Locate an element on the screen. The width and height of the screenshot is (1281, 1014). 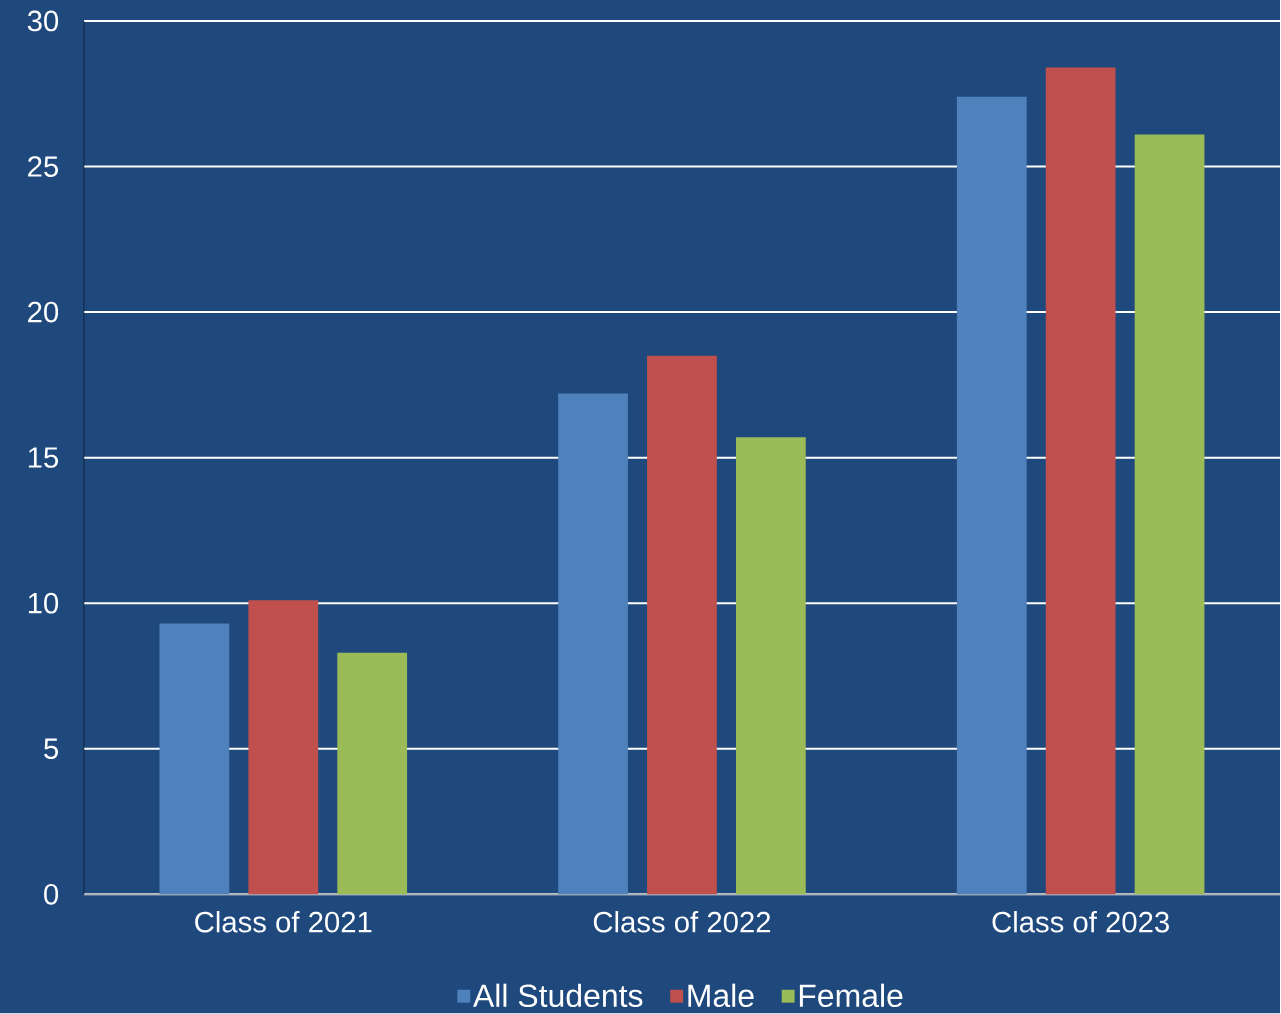
x-tick-label: Class of 2021 is located at coordinates (283, 921).